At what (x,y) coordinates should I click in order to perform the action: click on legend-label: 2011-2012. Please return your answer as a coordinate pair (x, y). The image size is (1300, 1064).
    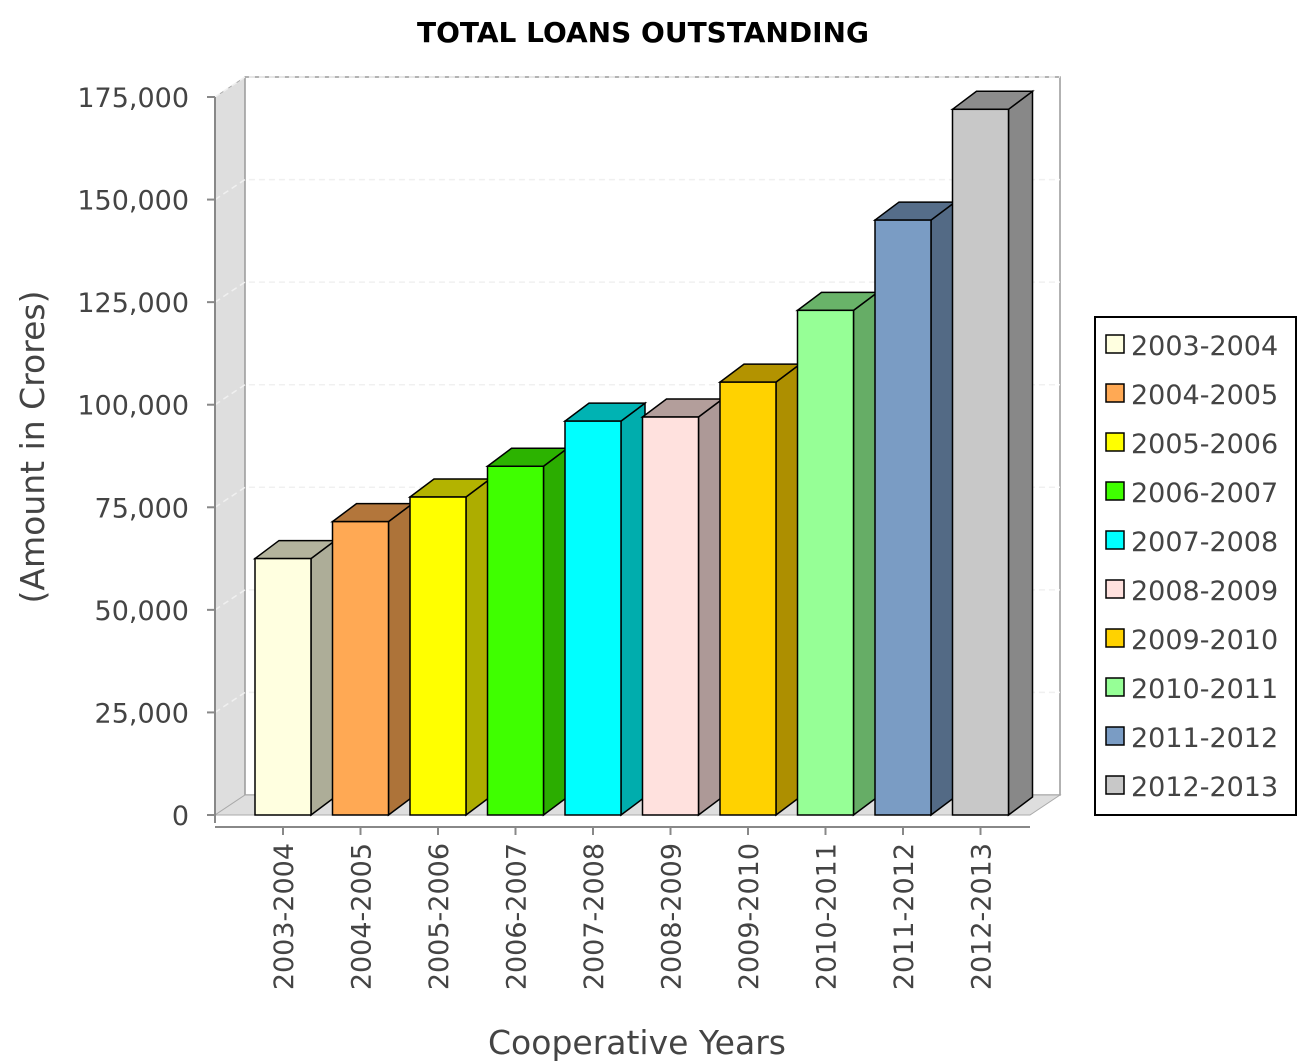
    Looking at the image, I should click on (1204, 738).